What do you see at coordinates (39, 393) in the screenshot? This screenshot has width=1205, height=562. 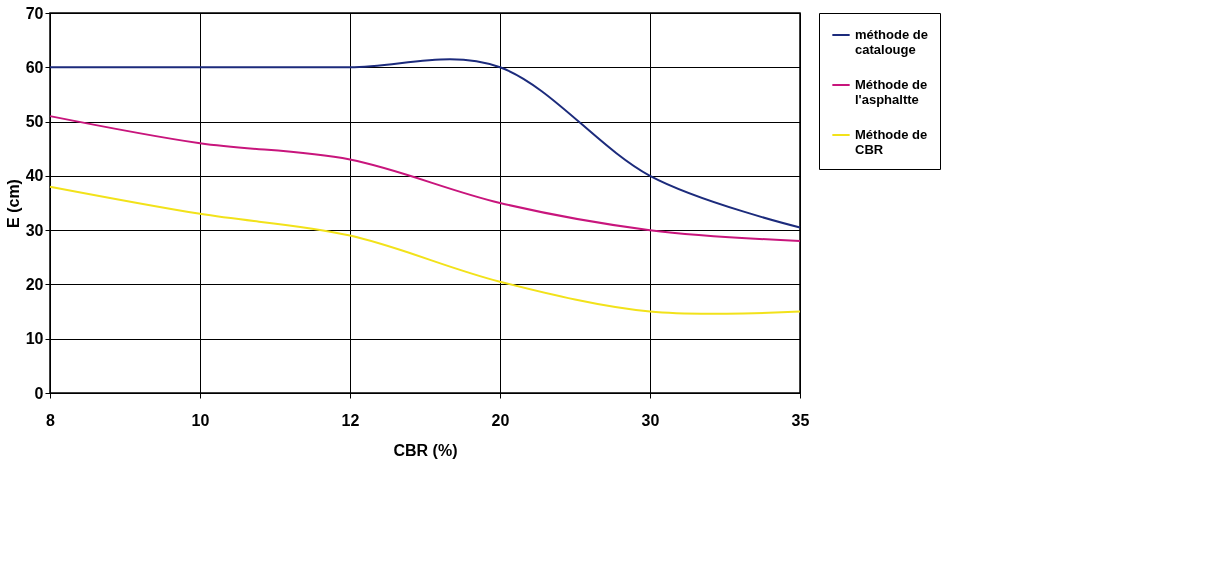 I see `y-tick-label: 0` at bounding box center [39, 393].